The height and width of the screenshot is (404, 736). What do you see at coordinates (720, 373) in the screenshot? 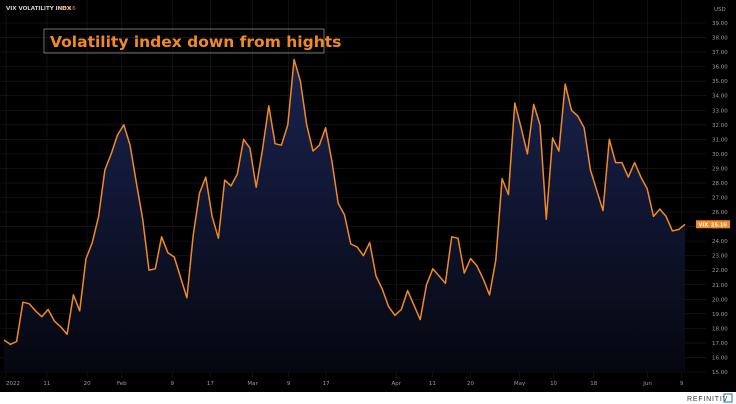
I see `y-tick-label: 15.00` at bounding box center [720, 373].